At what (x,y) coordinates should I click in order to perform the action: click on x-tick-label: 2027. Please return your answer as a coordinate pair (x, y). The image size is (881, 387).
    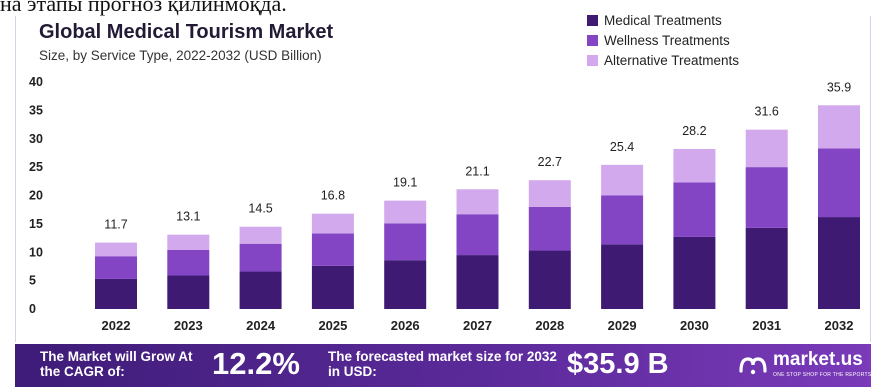
    Looking at the image, I should click on (477, 325).